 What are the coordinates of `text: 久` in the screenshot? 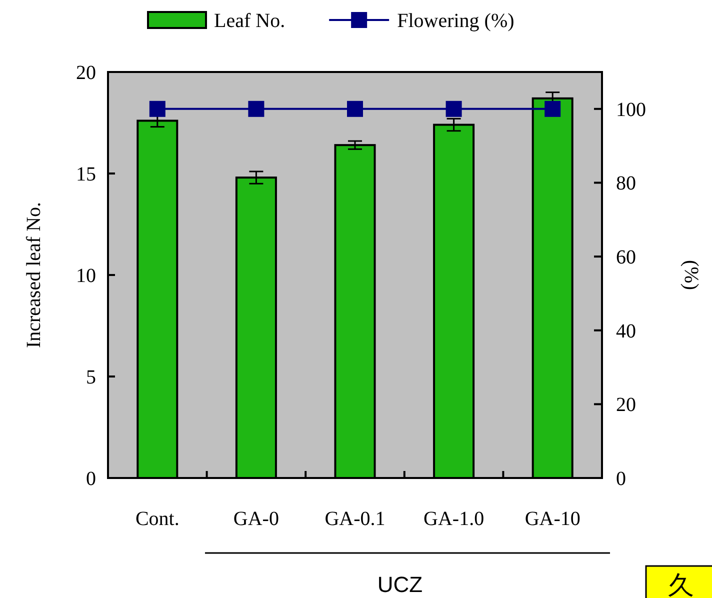 It's located at (681, 584).